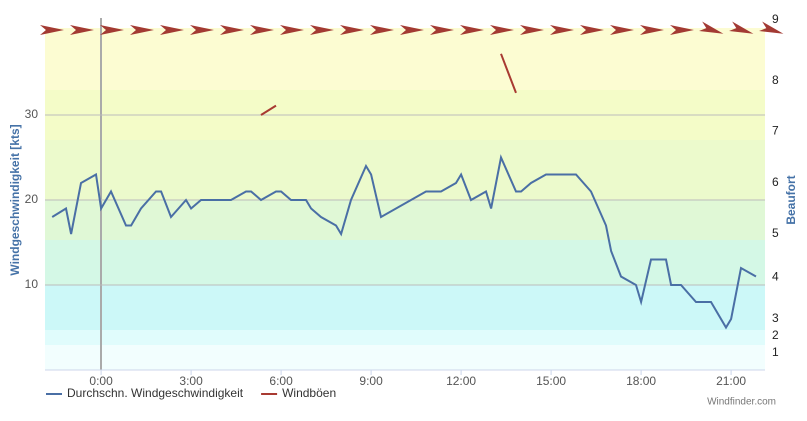 The height and width of the screenshot is (421, 807). What do you see at coordinates (775, 352) in the screenshot?
I see `y2-tick-label: 1` at bounding box center [775, 352].